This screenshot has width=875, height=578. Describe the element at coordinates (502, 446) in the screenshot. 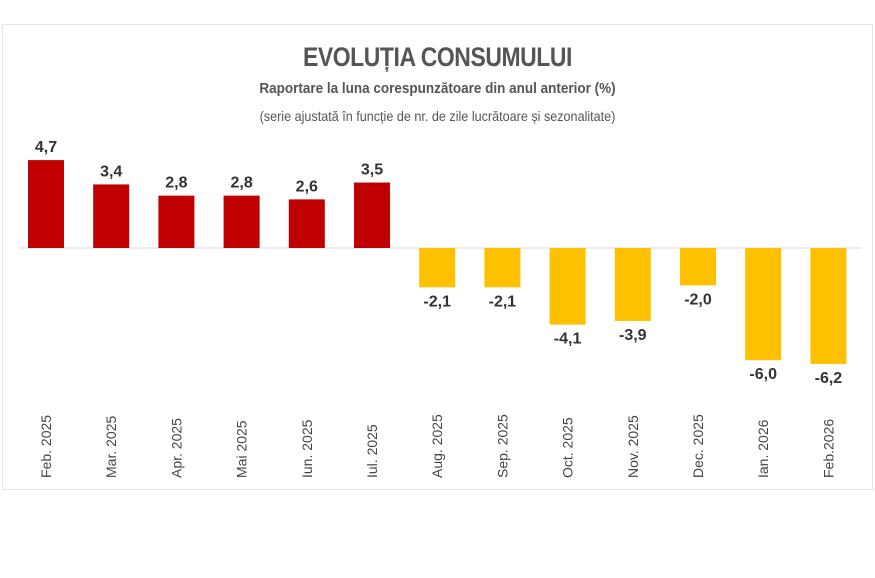

I see `x-tick-label: Sep. 2025` at that location.